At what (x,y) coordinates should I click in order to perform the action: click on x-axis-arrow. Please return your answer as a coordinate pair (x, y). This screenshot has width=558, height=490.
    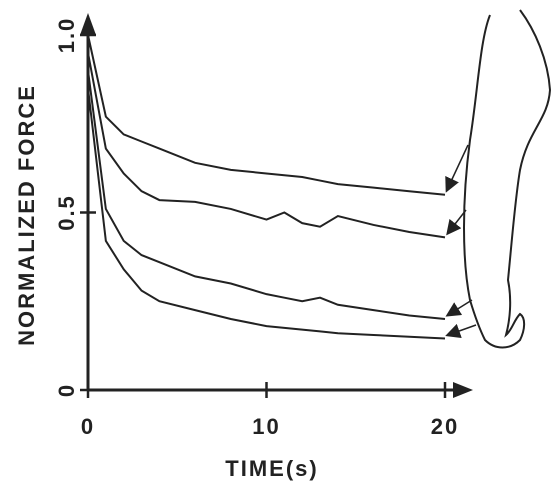
    Looking at the image, I should click on (463, 390).